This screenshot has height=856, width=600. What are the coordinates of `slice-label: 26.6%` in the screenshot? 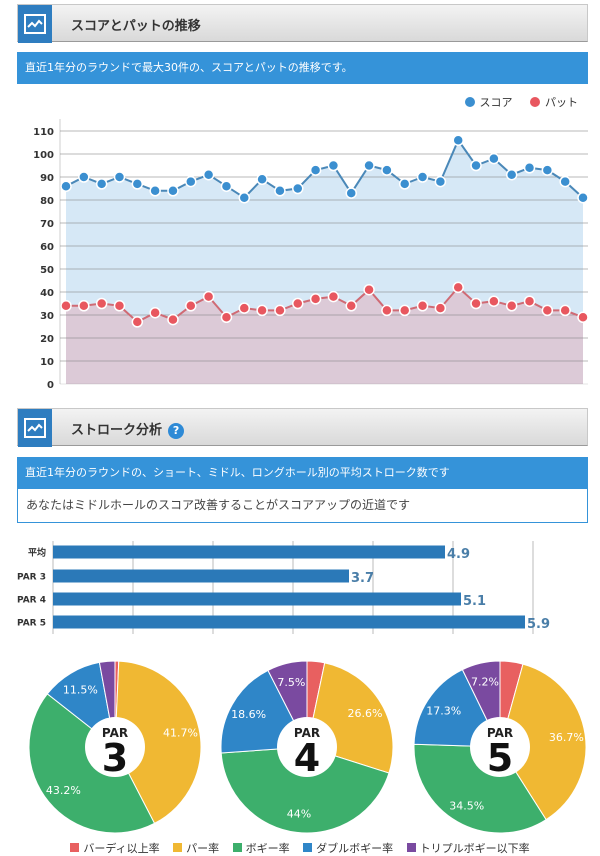 It's located at (364, 713).